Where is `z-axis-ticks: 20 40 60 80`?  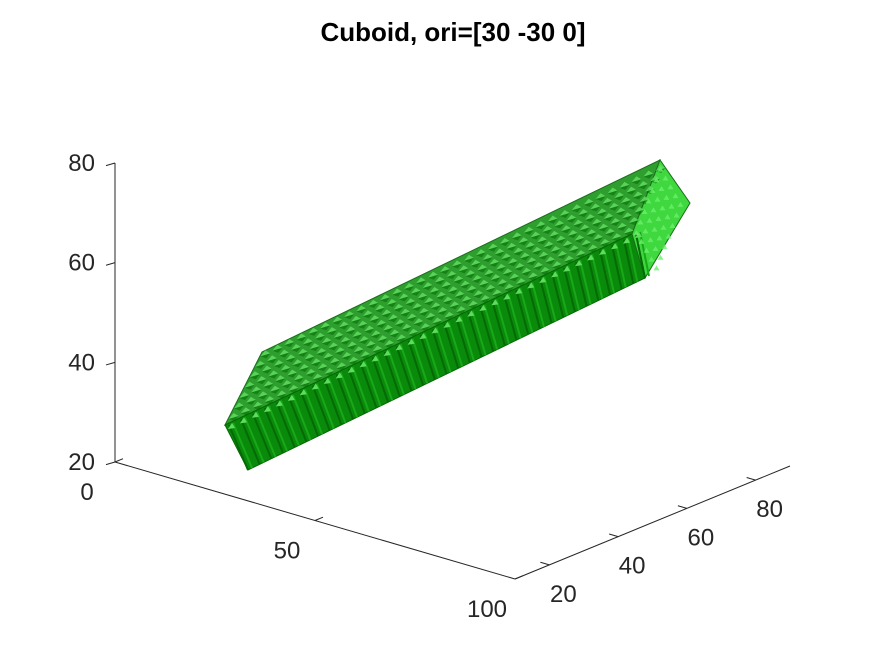 z-axis-ticks: 20 40 60 80 is located at coordinates (92, 313).